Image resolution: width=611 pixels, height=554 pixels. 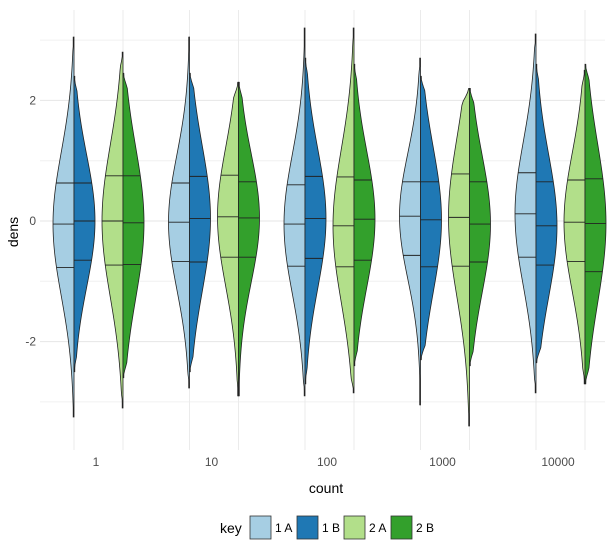 I want to click on x-tick-label: 10, so click(x=212, y=462).